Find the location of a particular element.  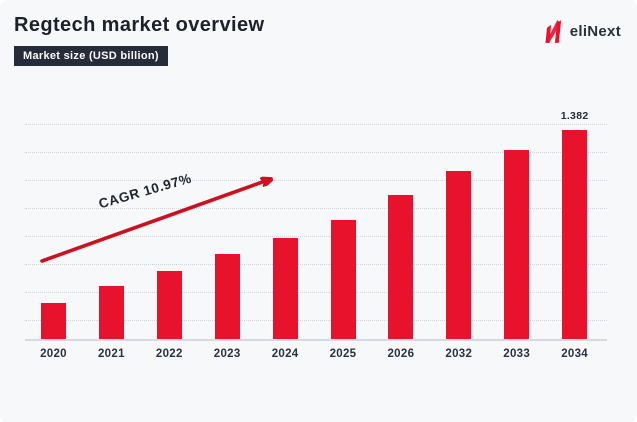

page-title: Regtech market overview is located at coordinates (139, 25).